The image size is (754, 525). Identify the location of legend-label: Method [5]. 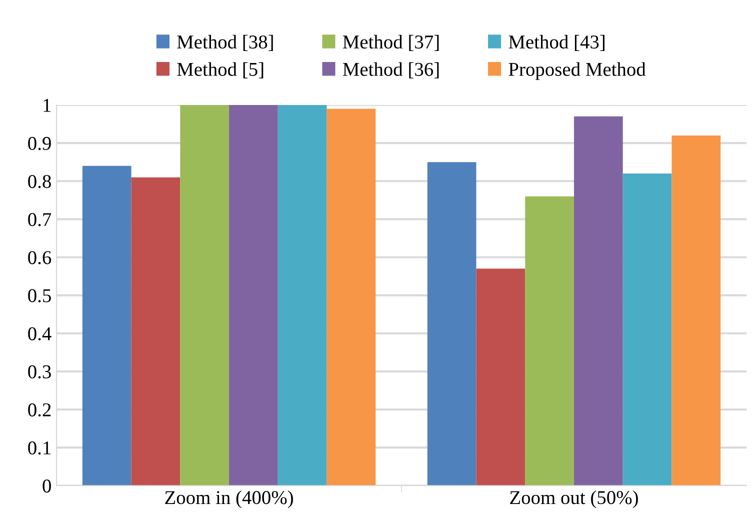
(220, 70).